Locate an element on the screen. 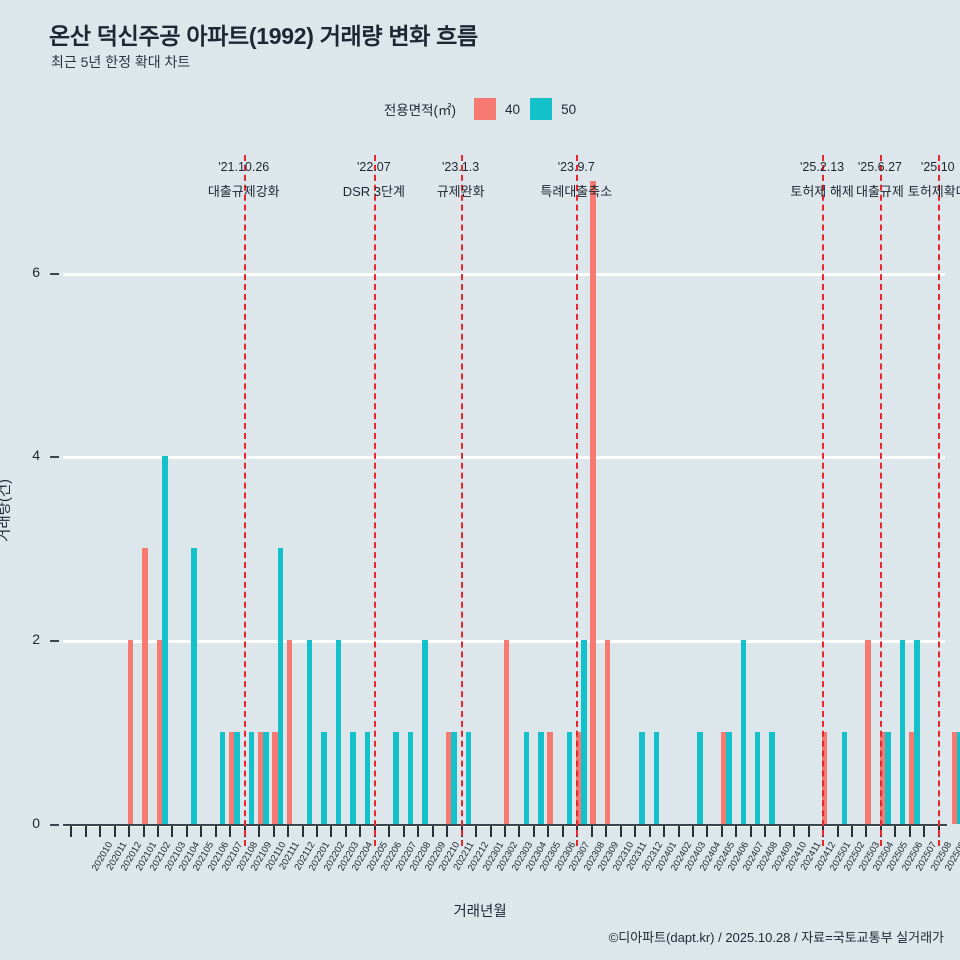 This screenshot has width=960, height=960. page-title: 온산 덕신주공 아파트(1992) 거래량 변화 흐름 is located at coordinates (263, 36).